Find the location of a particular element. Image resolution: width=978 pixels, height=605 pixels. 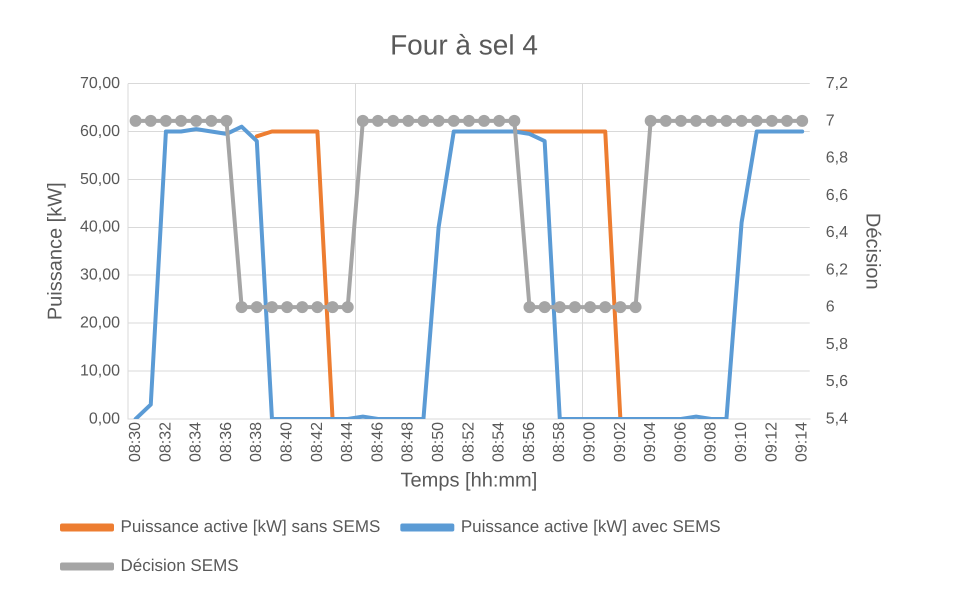

y-tick-label: 70,00 is located at coordinates (100, 83).